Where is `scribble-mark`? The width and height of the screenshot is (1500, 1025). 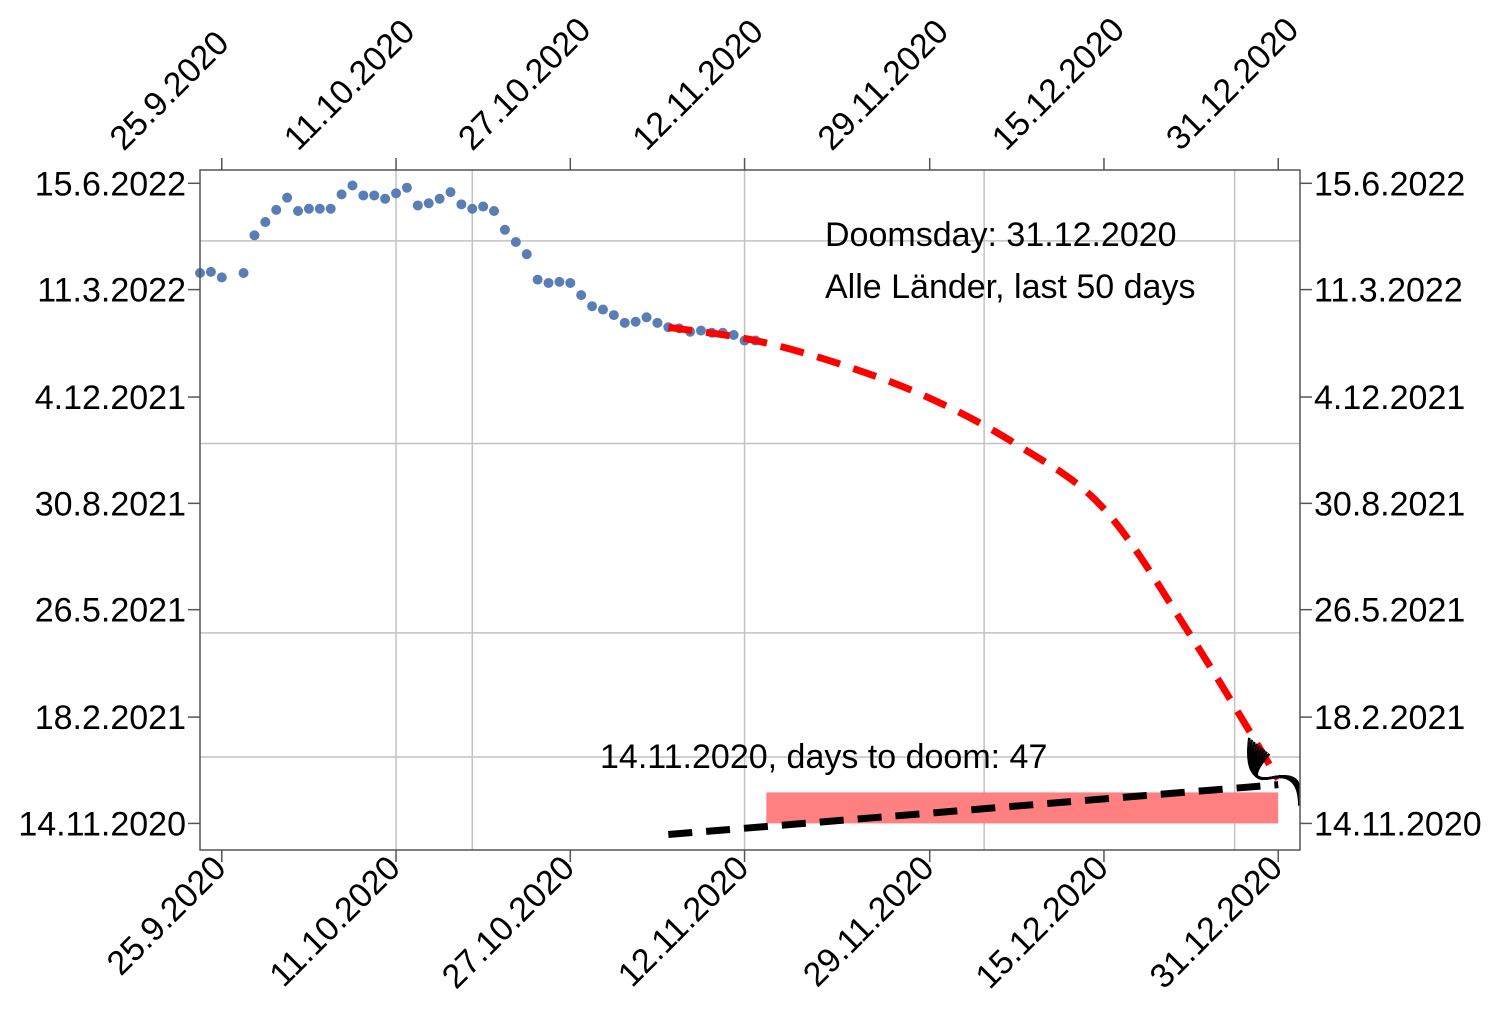
scribble-mark is located at coordinates (1274, 771).